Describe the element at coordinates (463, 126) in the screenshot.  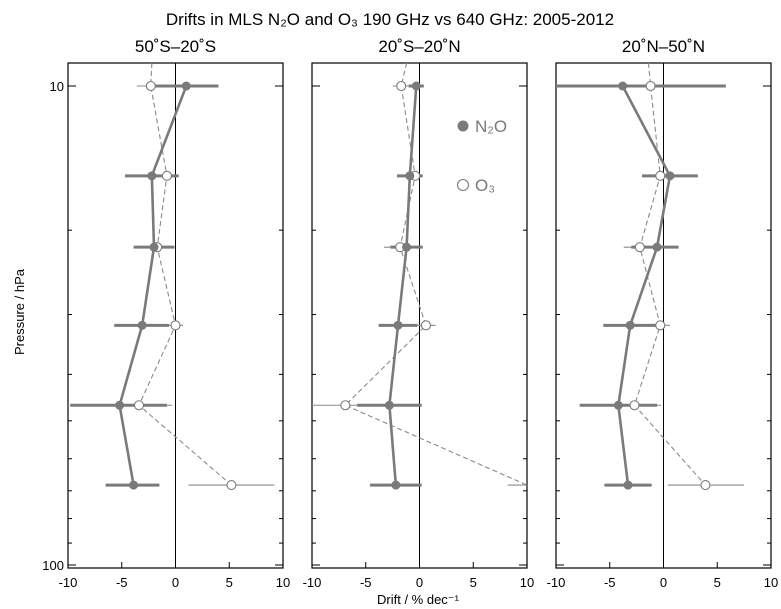
I see `legend-n2o-marker` at that location.